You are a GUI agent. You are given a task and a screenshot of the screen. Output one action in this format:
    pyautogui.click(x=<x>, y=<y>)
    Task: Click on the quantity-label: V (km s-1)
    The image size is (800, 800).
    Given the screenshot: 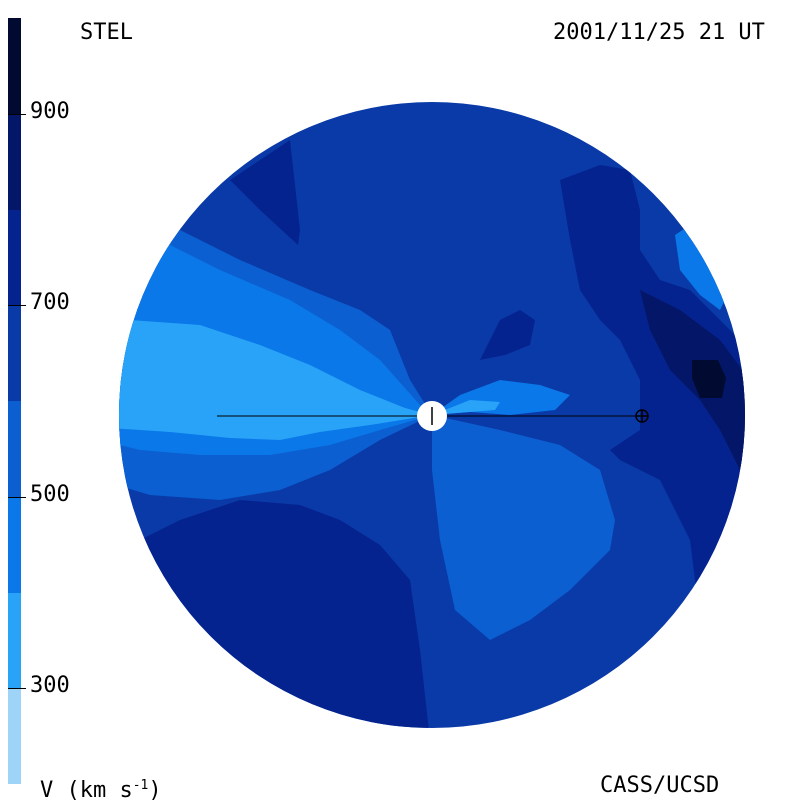 What is the action you would take?
    pyautogui.click(x=101, y=789)
    